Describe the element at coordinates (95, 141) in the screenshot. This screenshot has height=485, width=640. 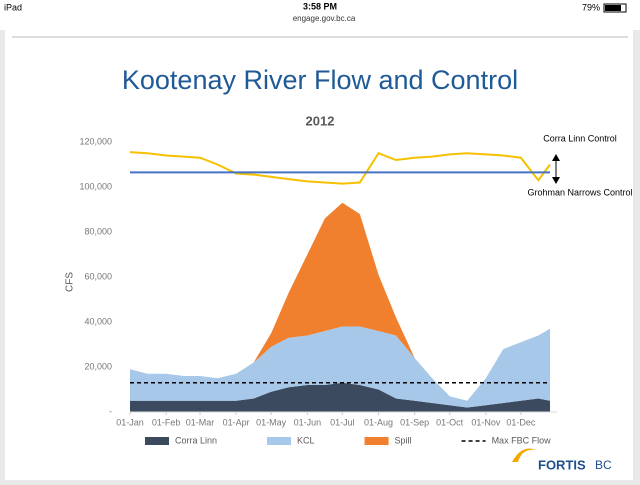
I see `y-tick-label: 120,000` at that location.